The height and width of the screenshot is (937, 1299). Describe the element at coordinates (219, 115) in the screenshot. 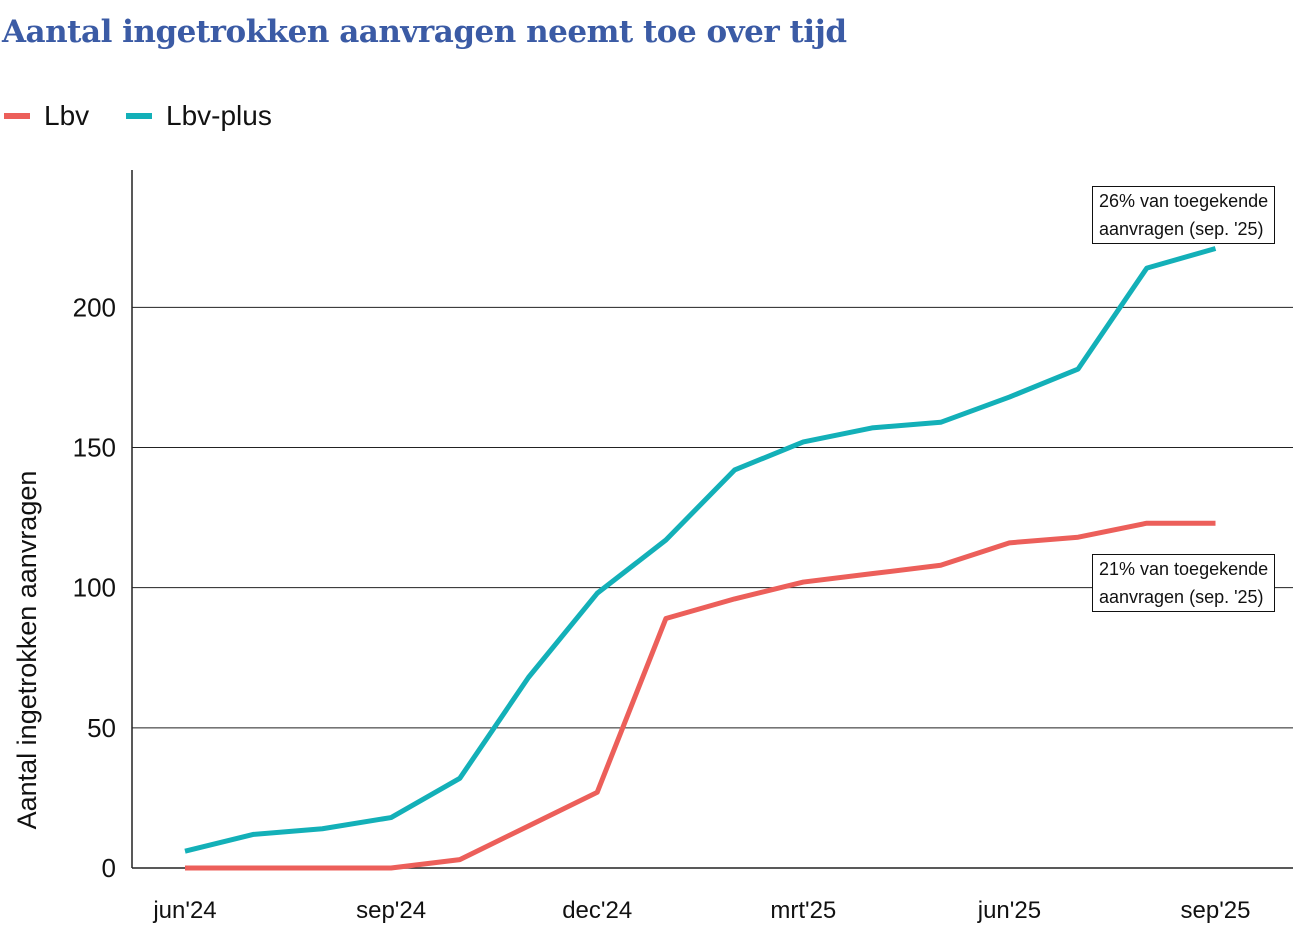

I see `legend-label-lbv-plus: Lbv-plus` at that location.